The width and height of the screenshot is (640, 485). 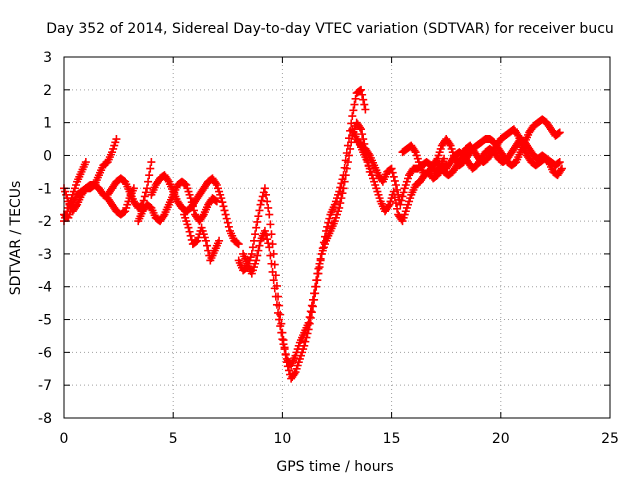 What do you see at coordinates (45, 222) in the screenshot?
I see `y-tick-label: -2` at bounding box center [45, 222].